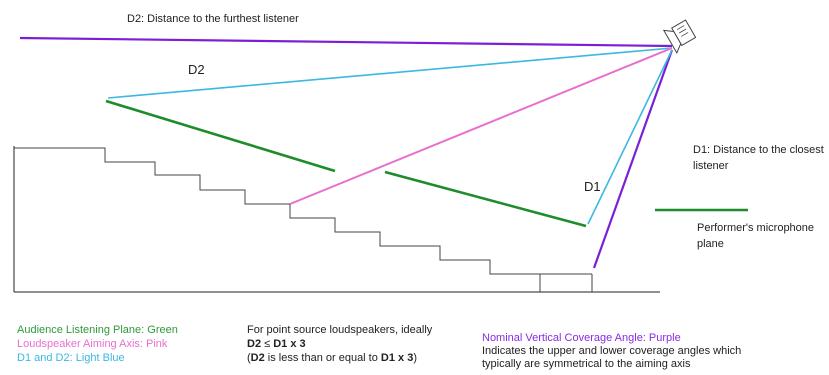 Image resolution: width=829 pixels, height=375 pixels. I want to click on formula-op: ≤, so click(267, 344).